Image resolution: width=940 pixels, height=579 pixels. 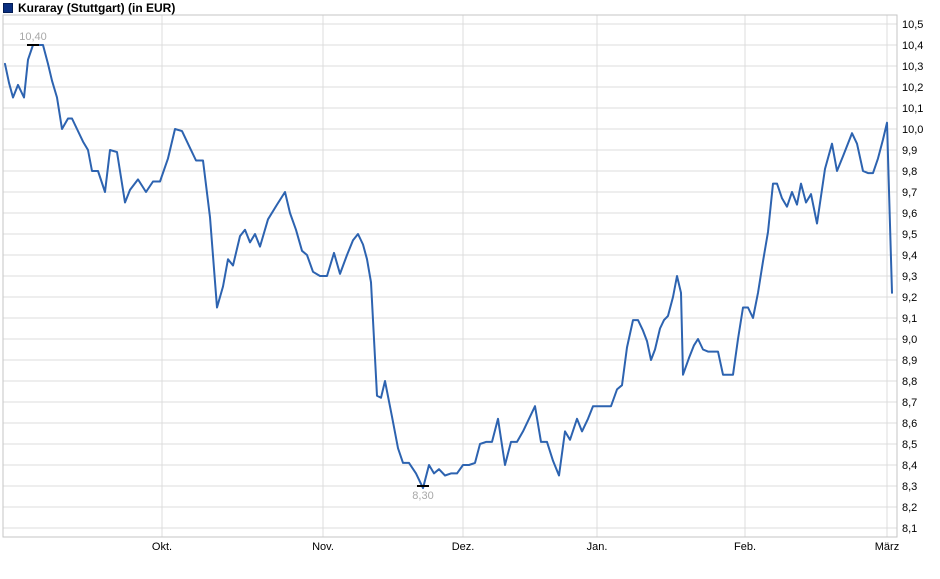 I want to click on y-axis-label: 9,1, so click(x=909, y=319).